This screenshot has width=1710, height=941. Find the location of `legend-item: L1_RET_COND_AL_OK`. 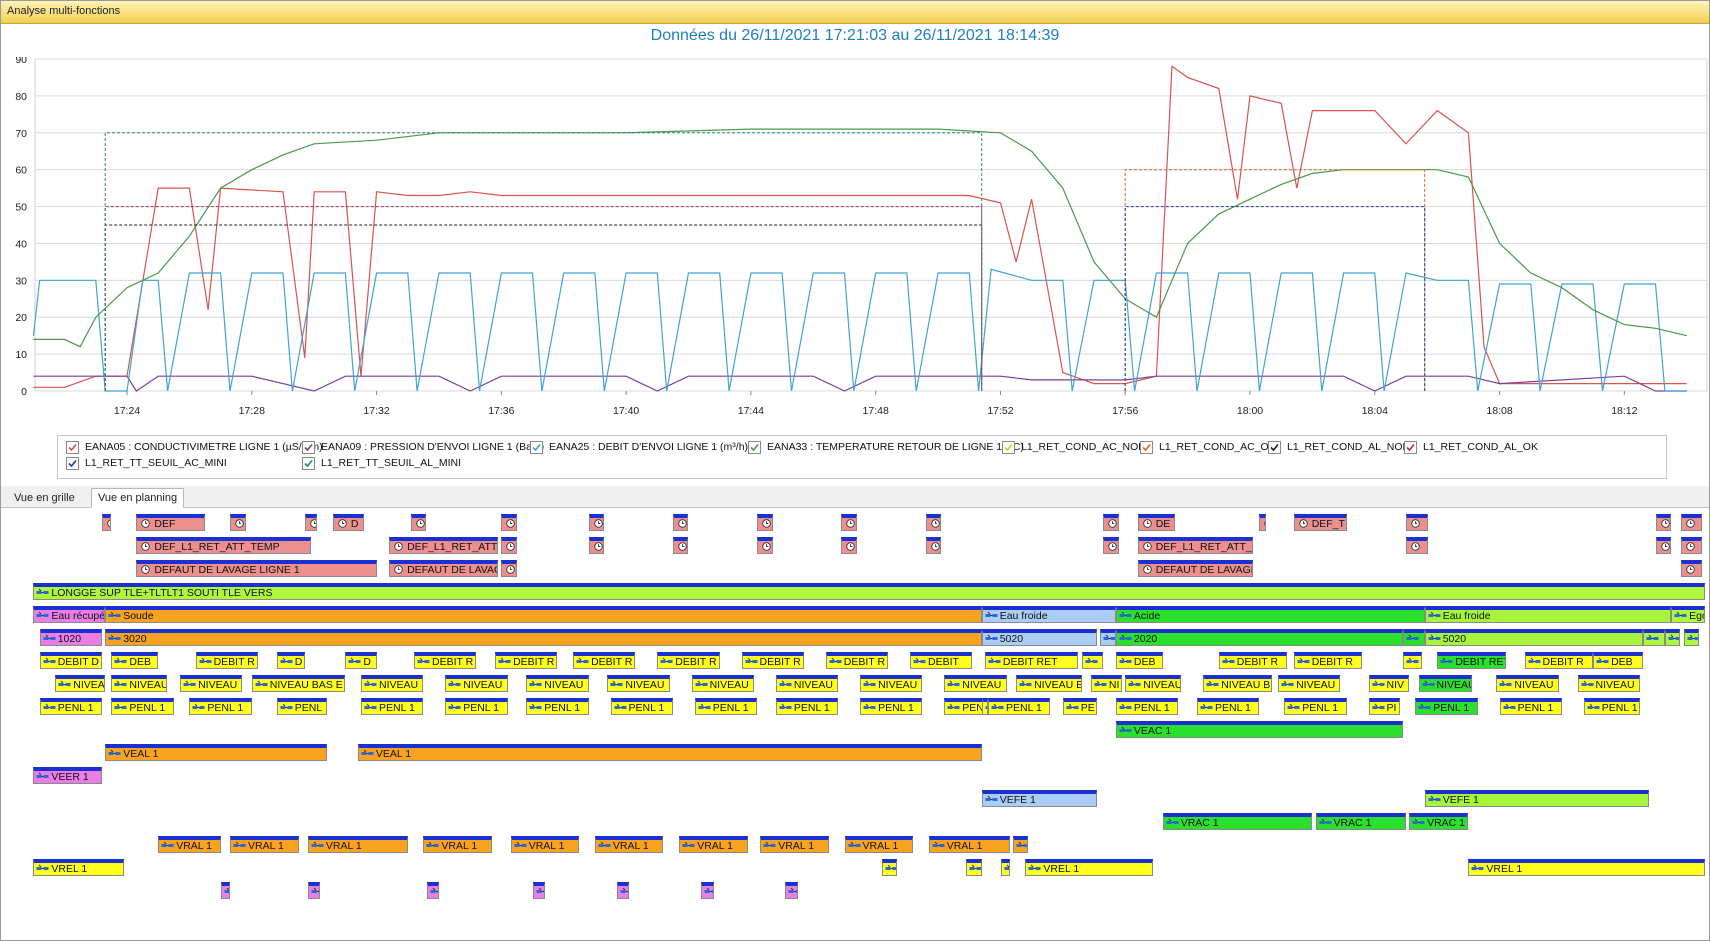

legend-item: L1_RET_COND_AL_OK is located at coordinates (1471, 447).